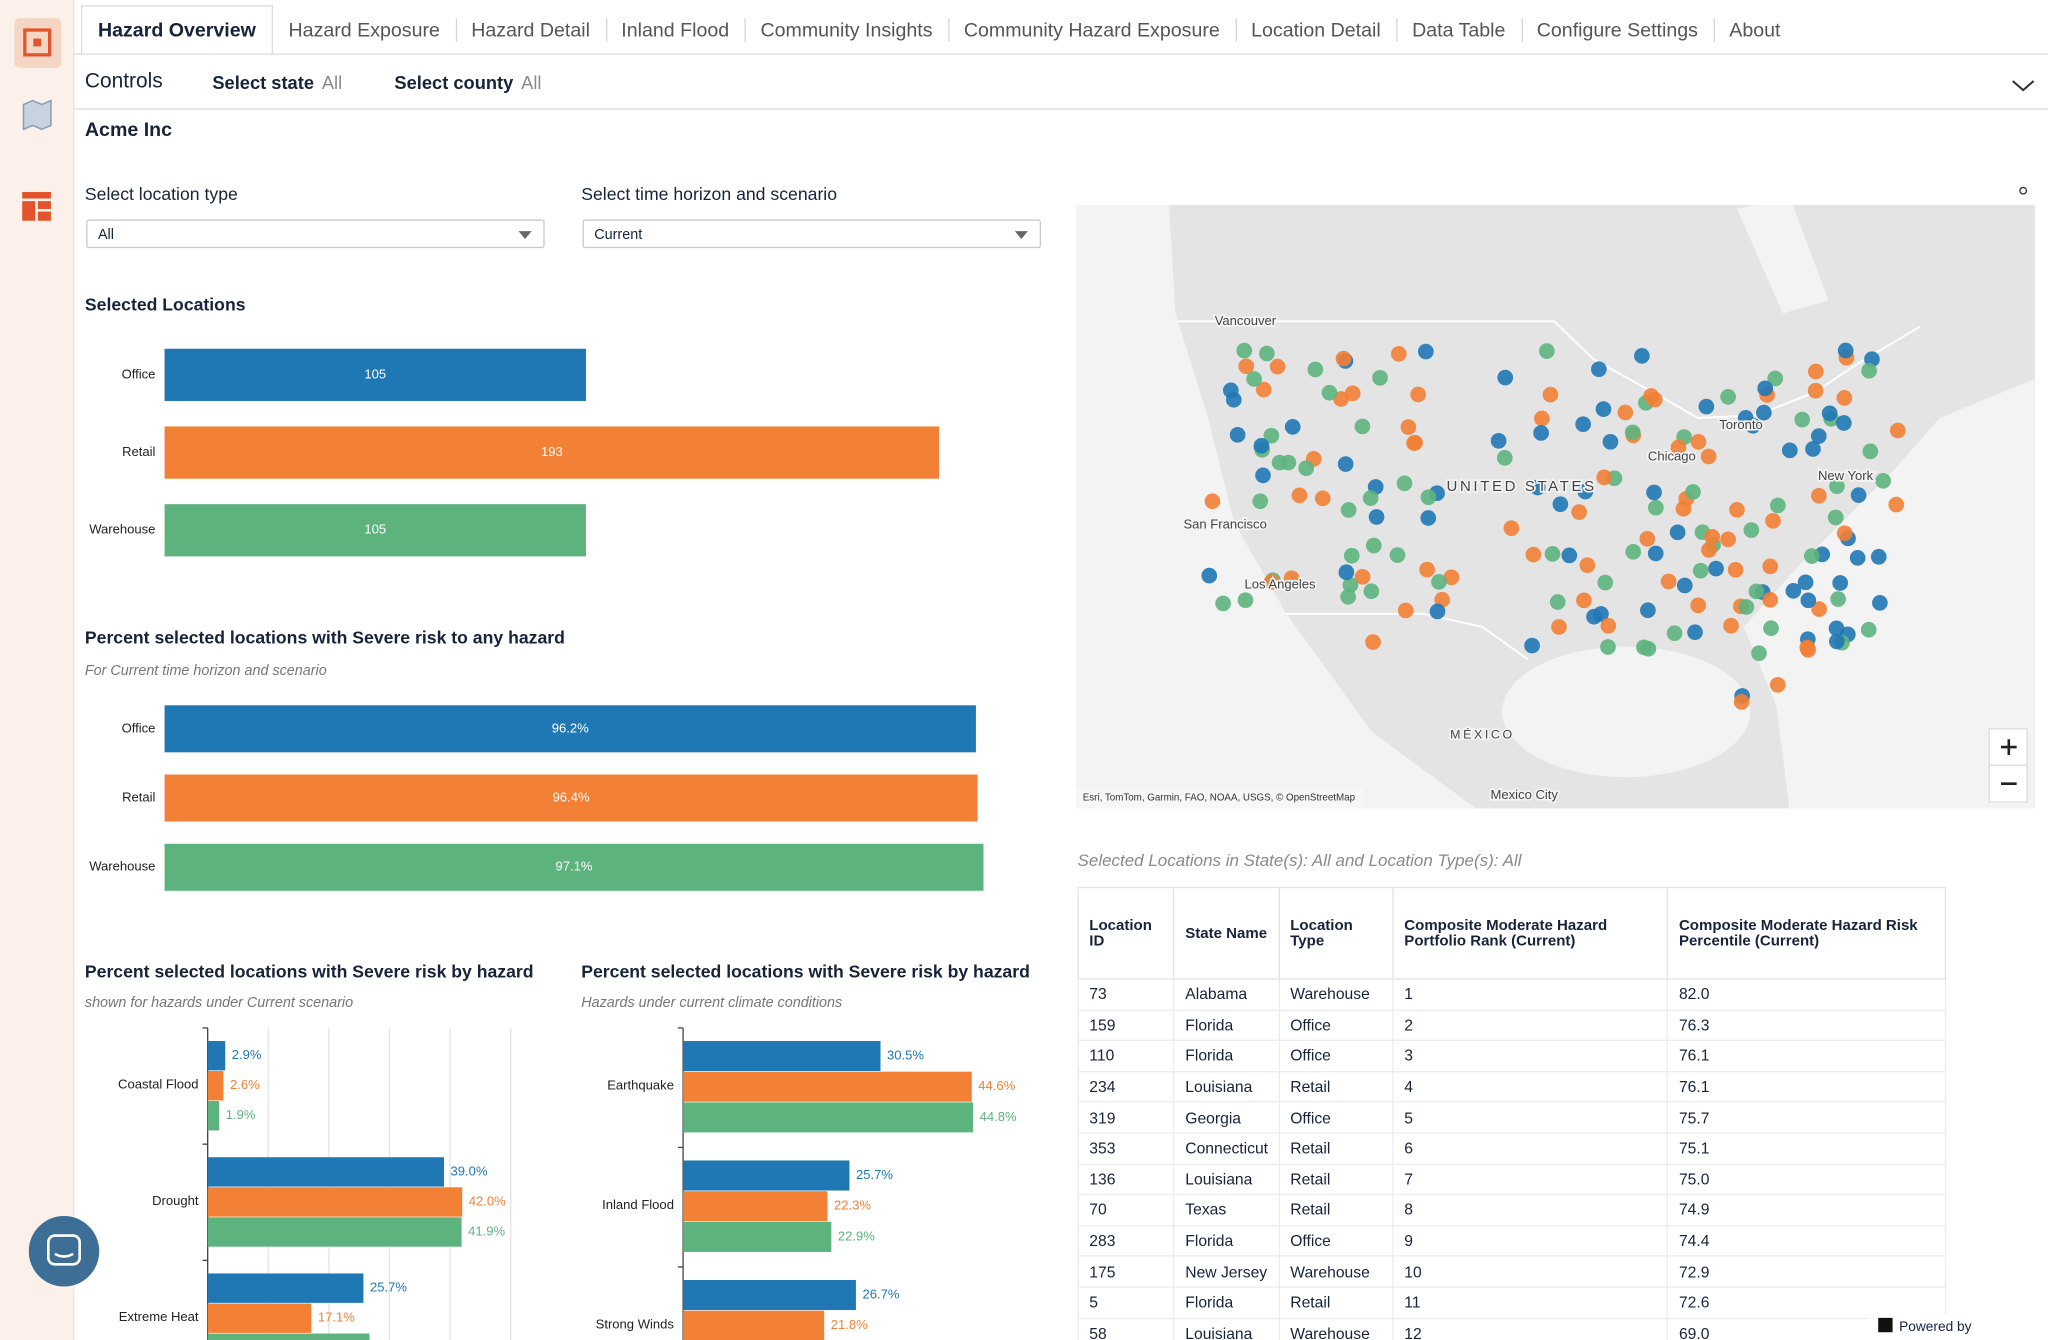 The height and width of the screenshot is (1340, 2048). What do you see at coordinates (852, 1205) in the screenshot?
I see `value-label: 22.3%` at bounding box center [852, 1205].